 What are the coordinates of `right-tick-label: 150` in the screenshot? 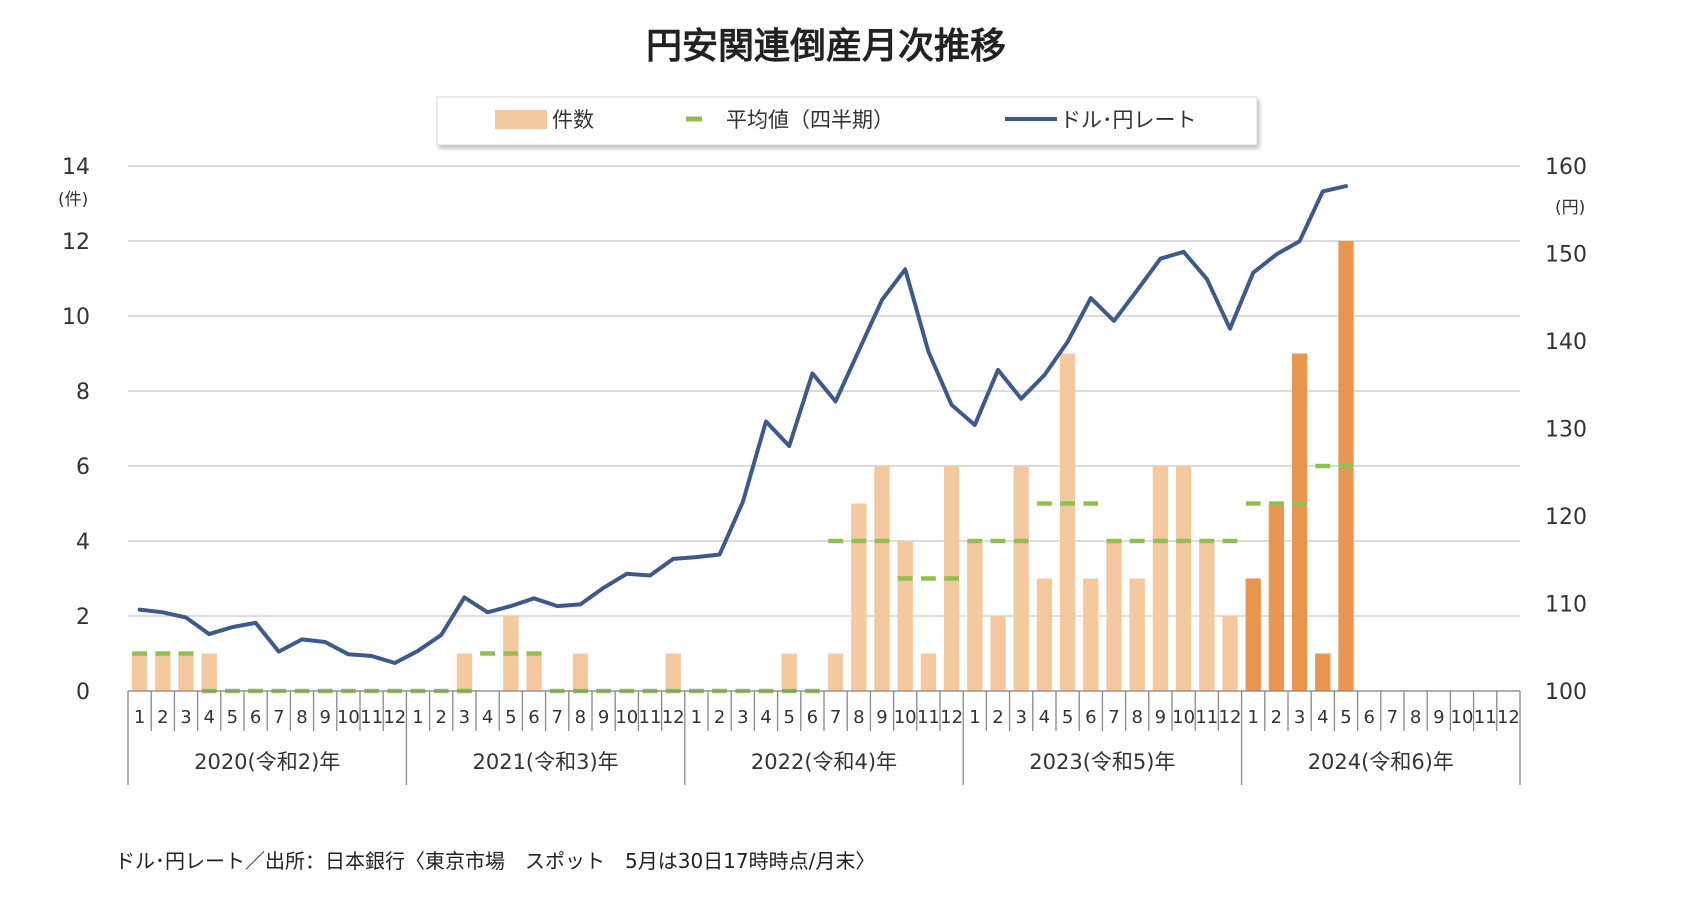 It's located at (1566, 255).